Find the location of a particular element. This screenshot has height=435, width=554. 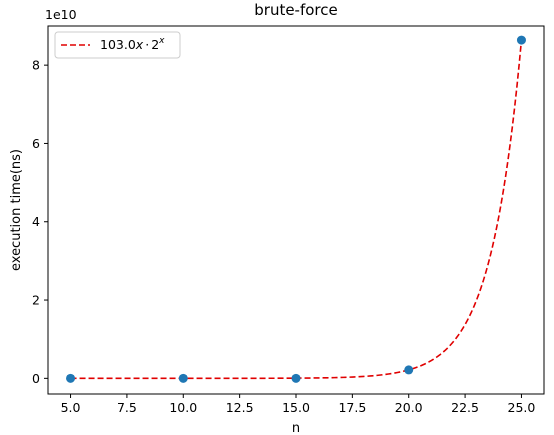

y-axis-label: execution time(ns) is located at coordinates (16, 210).